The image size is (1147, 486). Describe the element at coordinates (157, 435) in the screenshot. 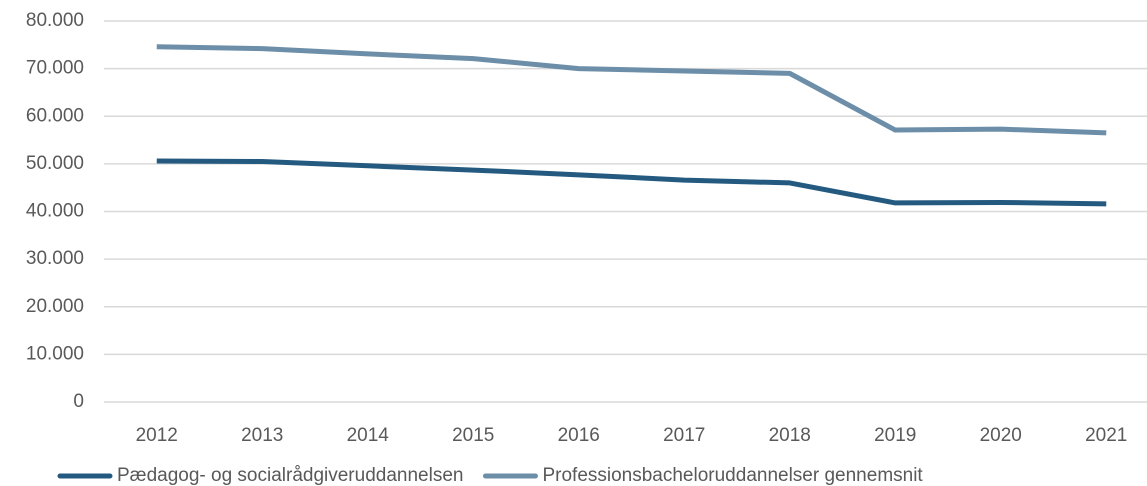

I see `x-tick-label: 2012` at that location.